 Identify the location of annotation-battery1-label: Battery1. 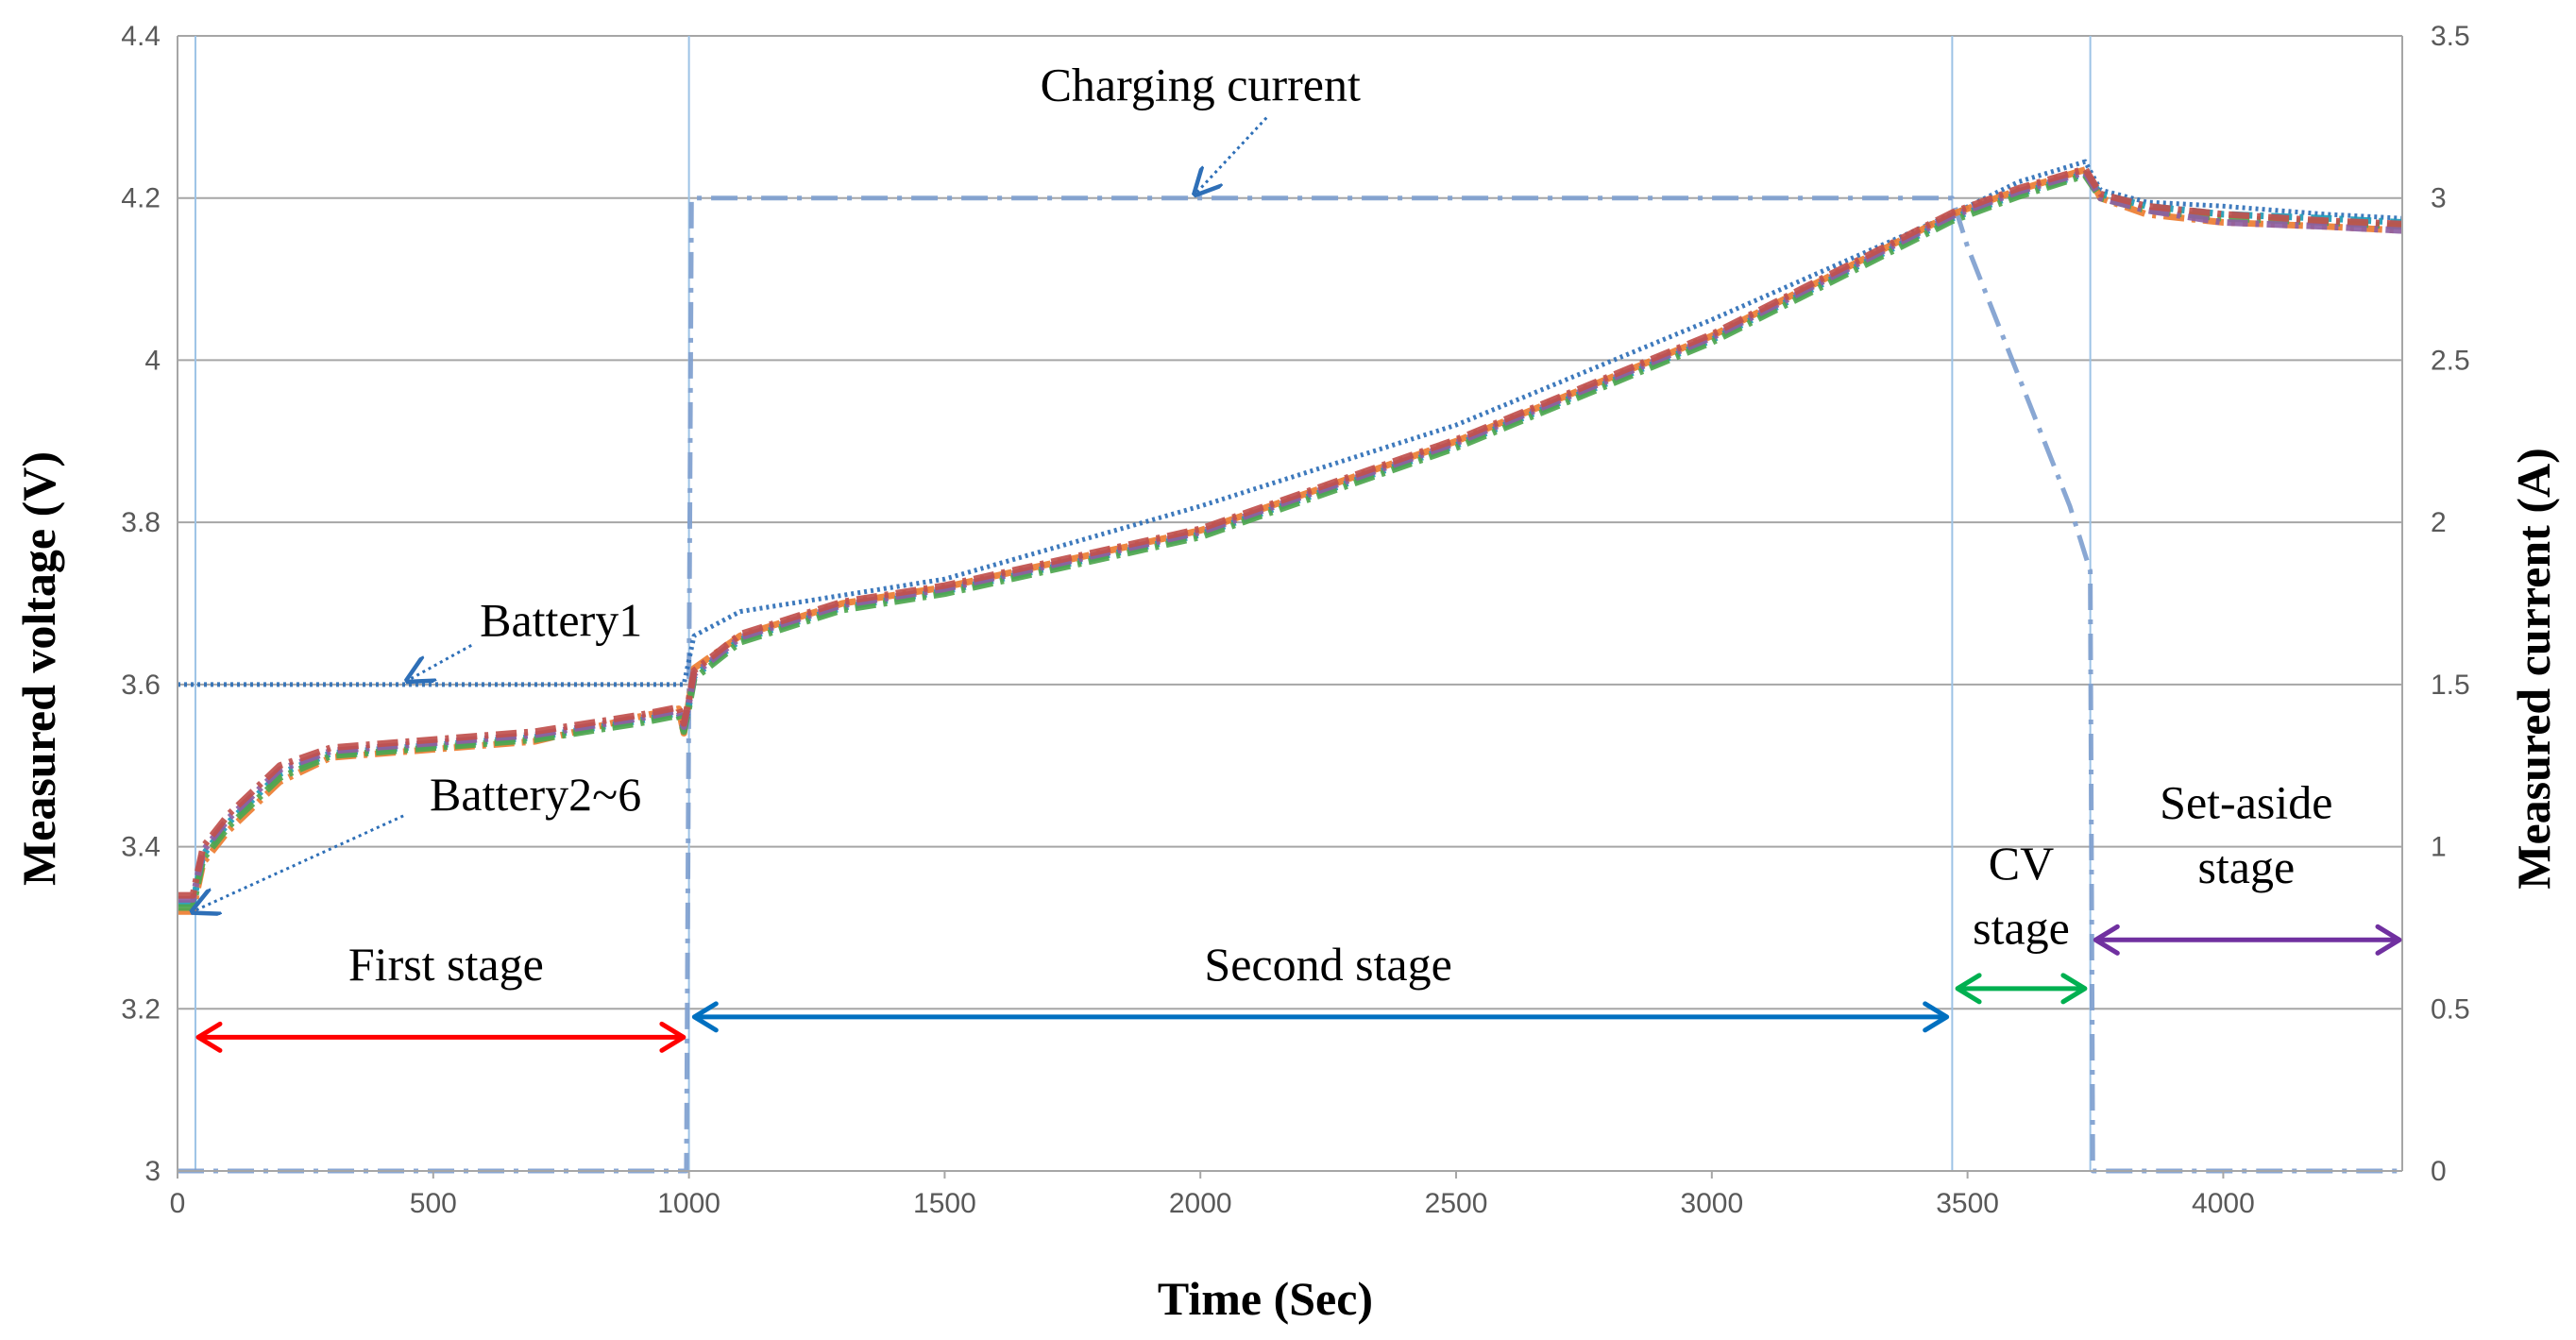
(561, 619).